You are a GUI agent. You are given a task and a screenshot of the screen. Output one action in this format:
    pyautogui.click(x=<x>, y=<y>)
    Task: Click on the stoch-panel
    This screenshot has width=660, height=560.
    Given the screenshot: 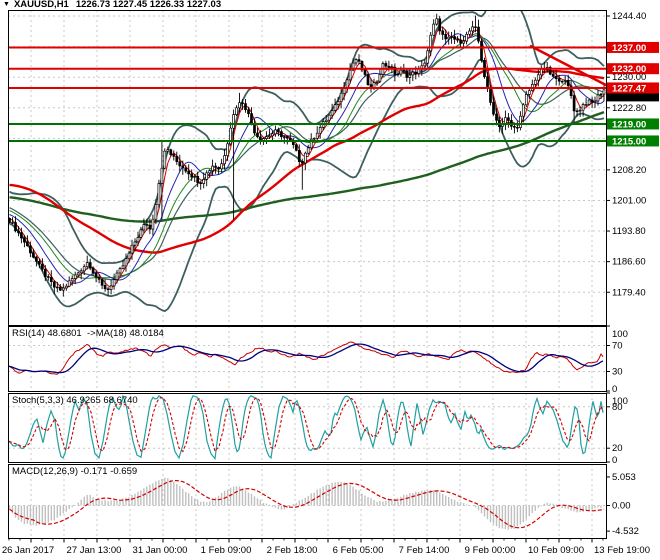 What is the action you would take?
    pyautogui.click(x=307, y=427)
    